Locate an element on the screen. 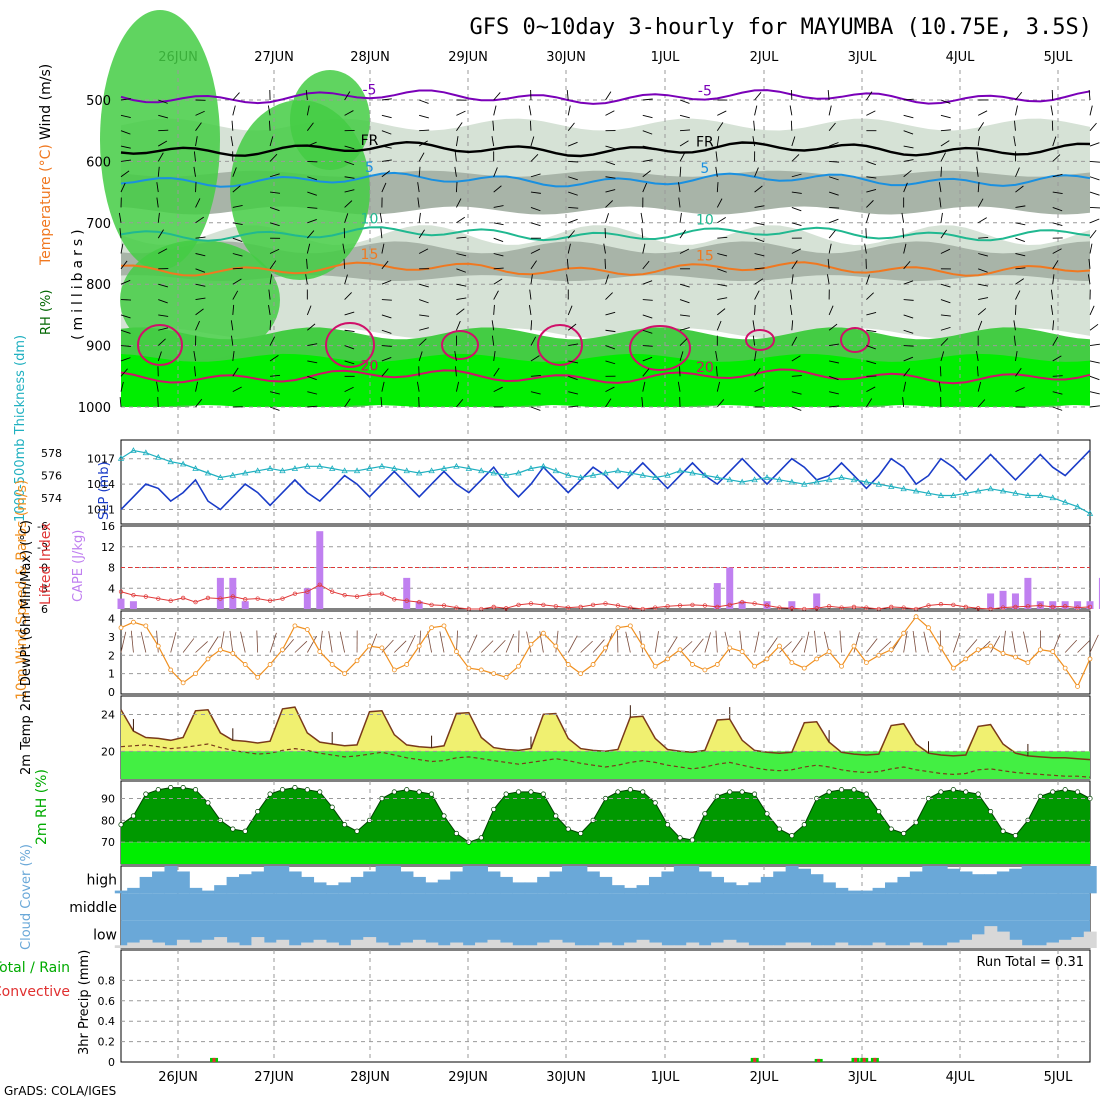 The width and height of the screenshot is (1100, 1100). cloud-layer-label: low is located at coordinates (105, 935).